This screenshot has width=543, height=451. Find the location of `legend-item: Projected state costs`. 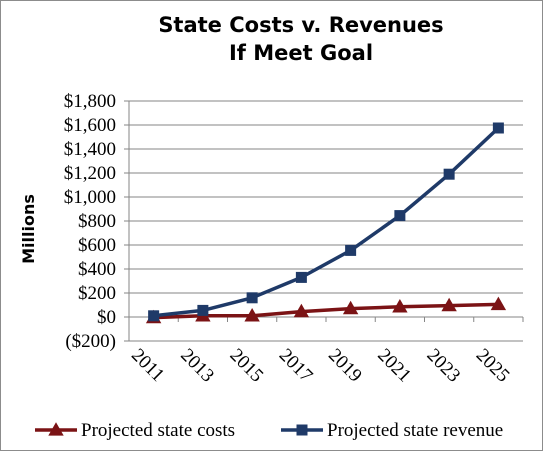

legend-item: Projected state costs is located at coordinates (135, 430).